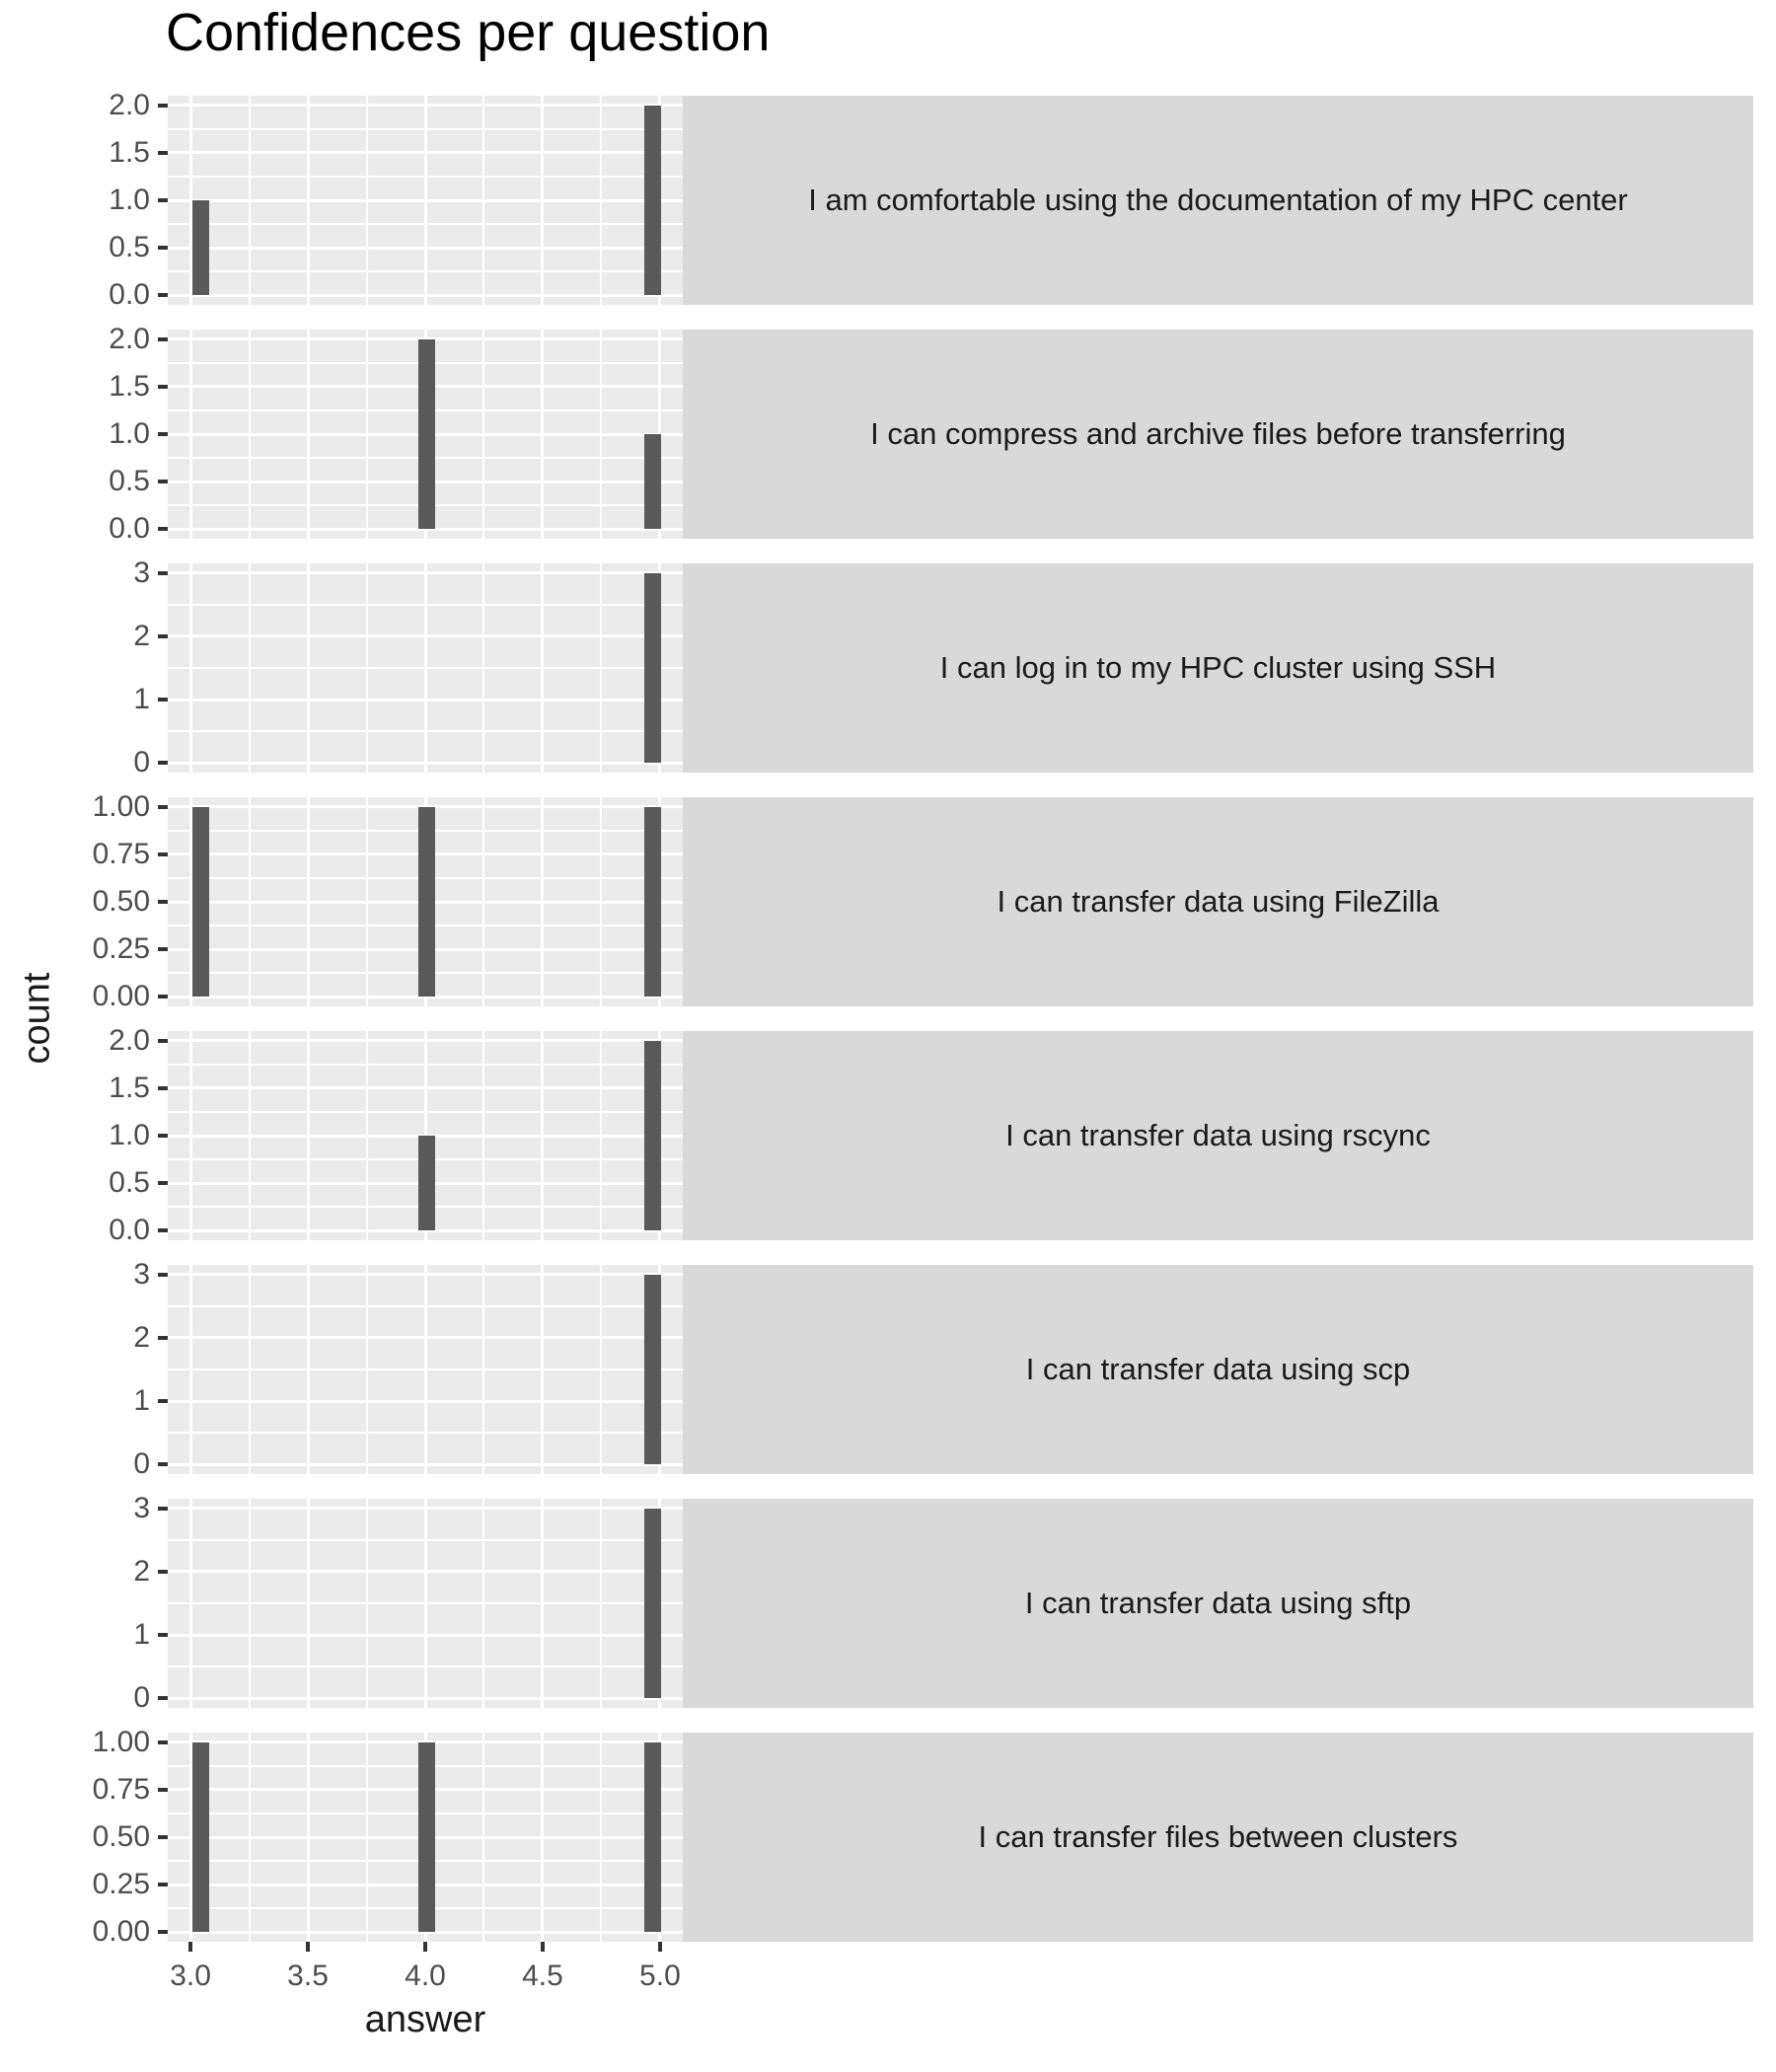 The image size is (1776, 2072). I want to click on x-tick-label: 4.5, so click(543, 1976).